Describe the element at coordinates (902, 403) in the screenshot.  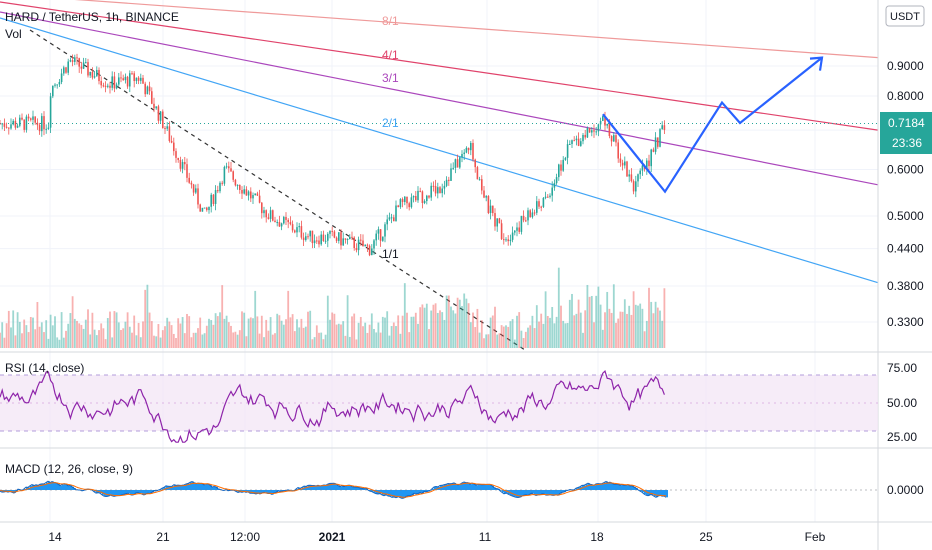
I see `rsi-tick-label: 50.00` at that location.